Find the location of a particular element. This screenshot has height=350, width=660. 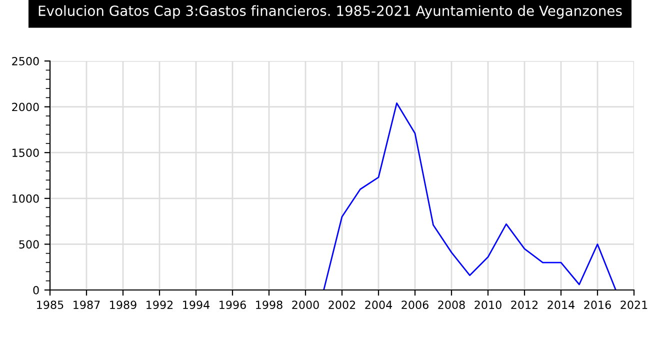

x-tick-label: 2006 is located at coordinates (415, 305).